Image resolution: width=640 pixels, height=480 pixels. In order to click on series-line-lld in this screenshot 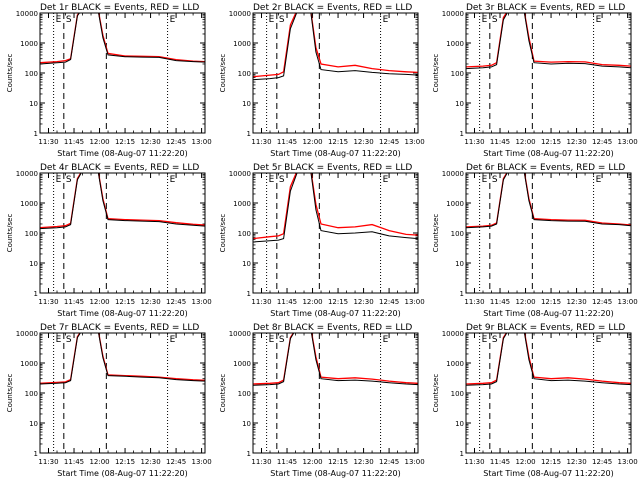, I will do `click(335, 45)`.